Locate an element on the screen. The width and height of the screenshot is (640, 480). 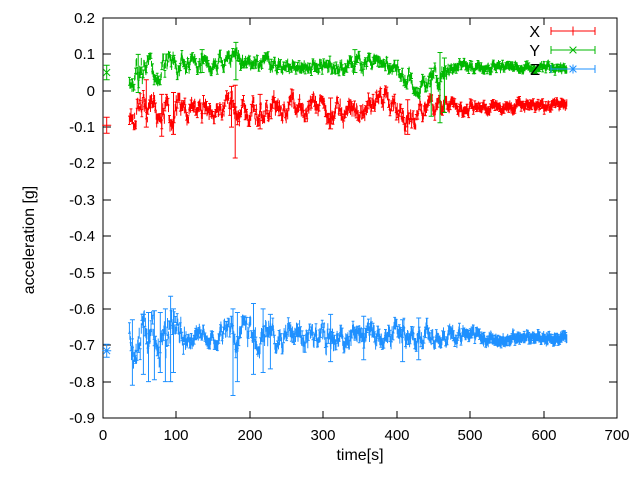
legend-sample-X is located at coordinates (573, 31).